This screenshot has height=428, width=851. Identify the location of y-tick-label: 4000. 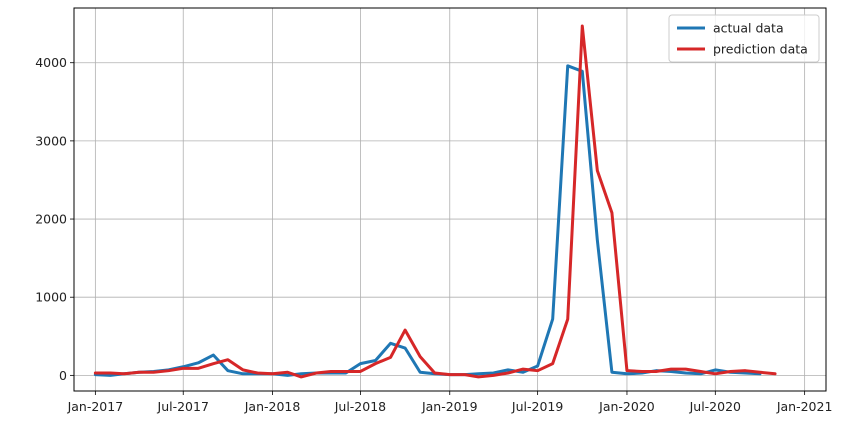
(51, 62).